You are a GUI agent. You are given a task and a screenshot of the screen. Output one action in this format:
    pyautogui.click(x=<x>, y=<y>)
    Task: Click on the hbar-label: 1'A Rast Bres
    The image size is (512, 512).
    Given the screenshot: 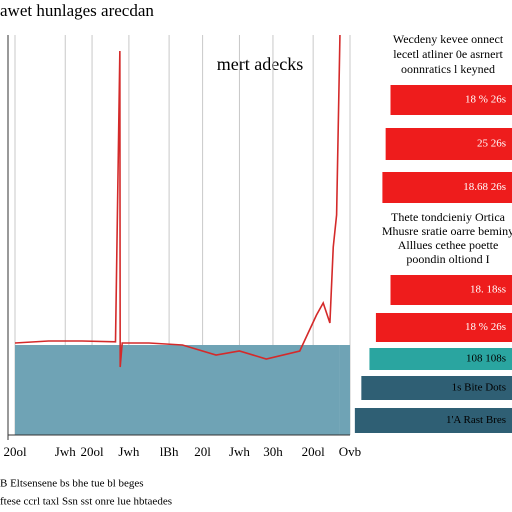 What is the action you would take?
    pyautogui.click(x=476, y=420)
    